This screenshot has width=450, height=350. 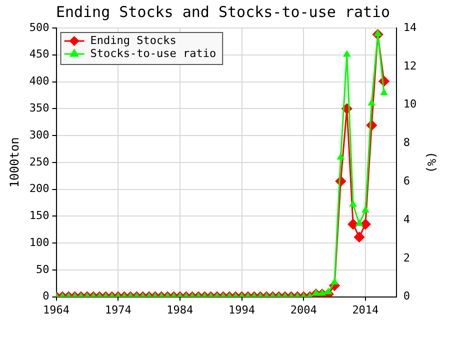 I want to click on y-tick-label: 50, so click(x=43, y=269).